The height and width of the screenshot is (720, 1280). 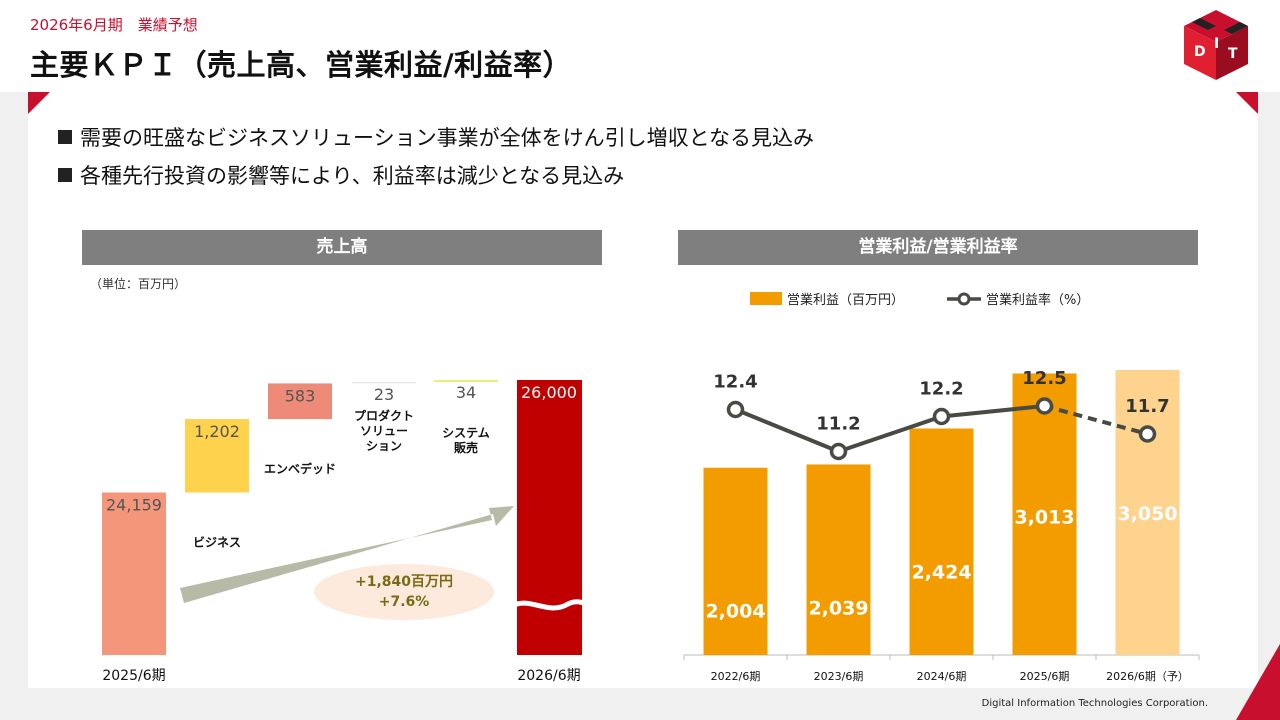 What do you see at coordinates (938, 247) in the screenshot?
I see `profit-section-header: 営業利益/営業利益率` at bounding box center [938, 247].